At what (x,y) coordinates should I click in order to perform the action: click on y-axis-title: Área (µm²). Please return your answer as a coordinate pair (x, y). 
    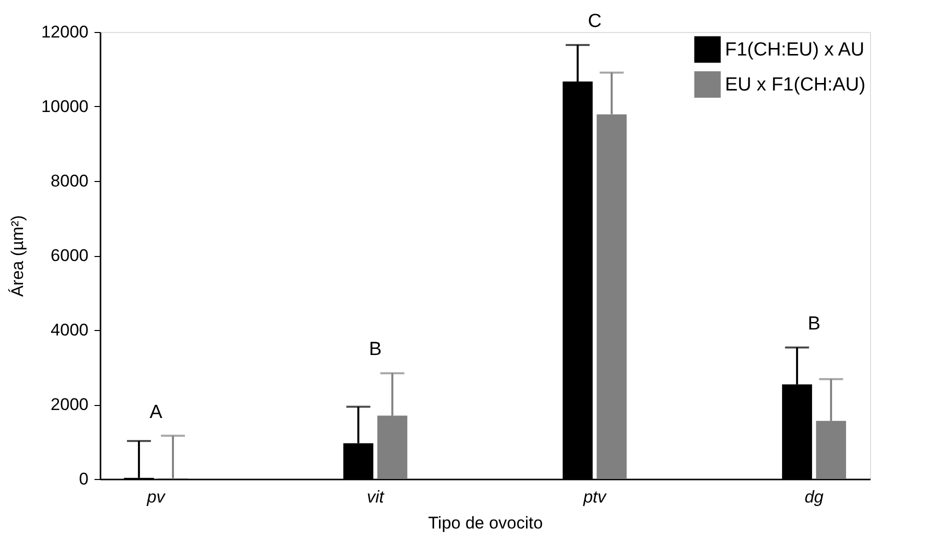
    Looking at the image, I should click on (18, 256).